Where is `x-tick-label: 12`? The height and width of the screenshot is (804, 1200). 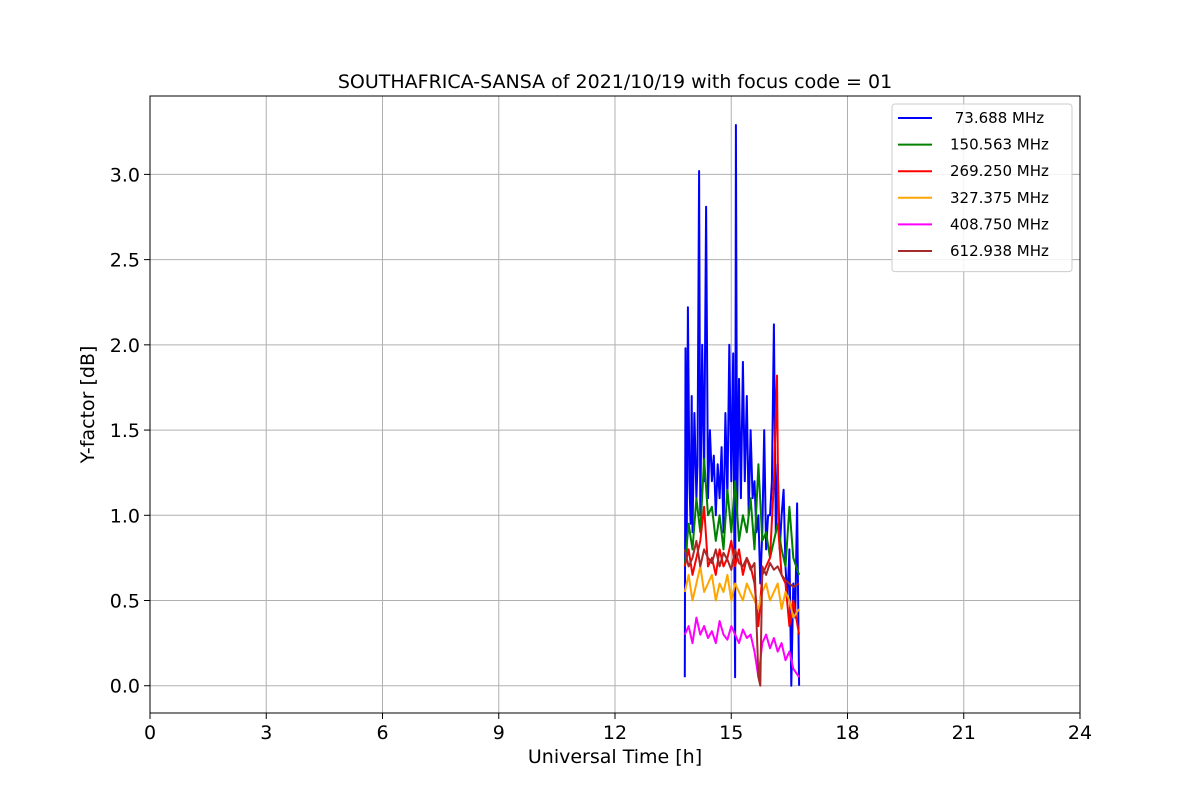 x-tick-label: 12 is located at coordinates (615, 733).